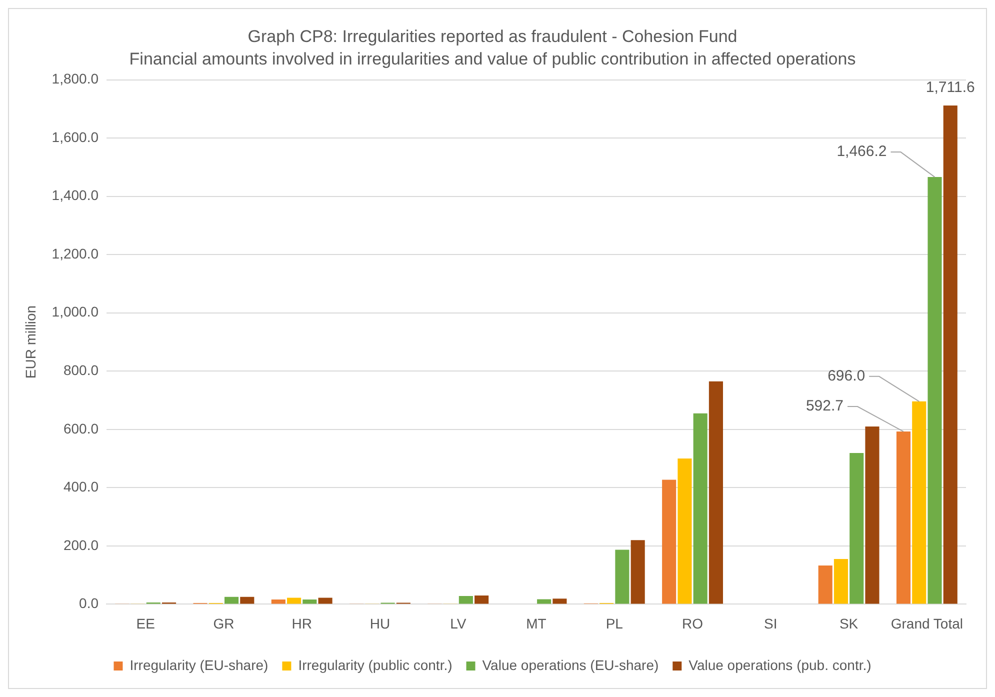 Image resolution: width=995 pixels, height=697 pixels. What do you see at coordinates (375, 664) in the screenshot?
I see `legend-label: Irregularity (public contr.)` at bounding box center [375, 664].